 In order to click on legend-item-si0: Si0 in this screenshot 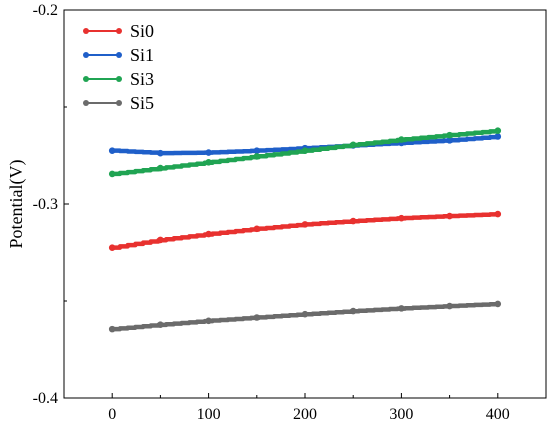, I will do `click(118, 31)`.